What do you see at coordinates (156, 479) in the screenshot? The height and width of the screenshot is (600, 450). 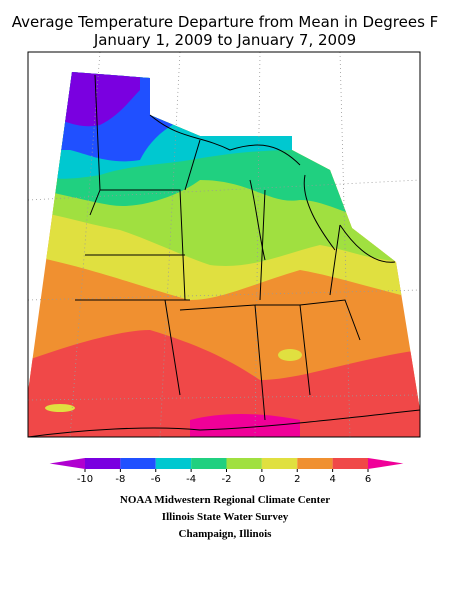 I see `legend-tick-label: -6` at bounding box center [156, 479].